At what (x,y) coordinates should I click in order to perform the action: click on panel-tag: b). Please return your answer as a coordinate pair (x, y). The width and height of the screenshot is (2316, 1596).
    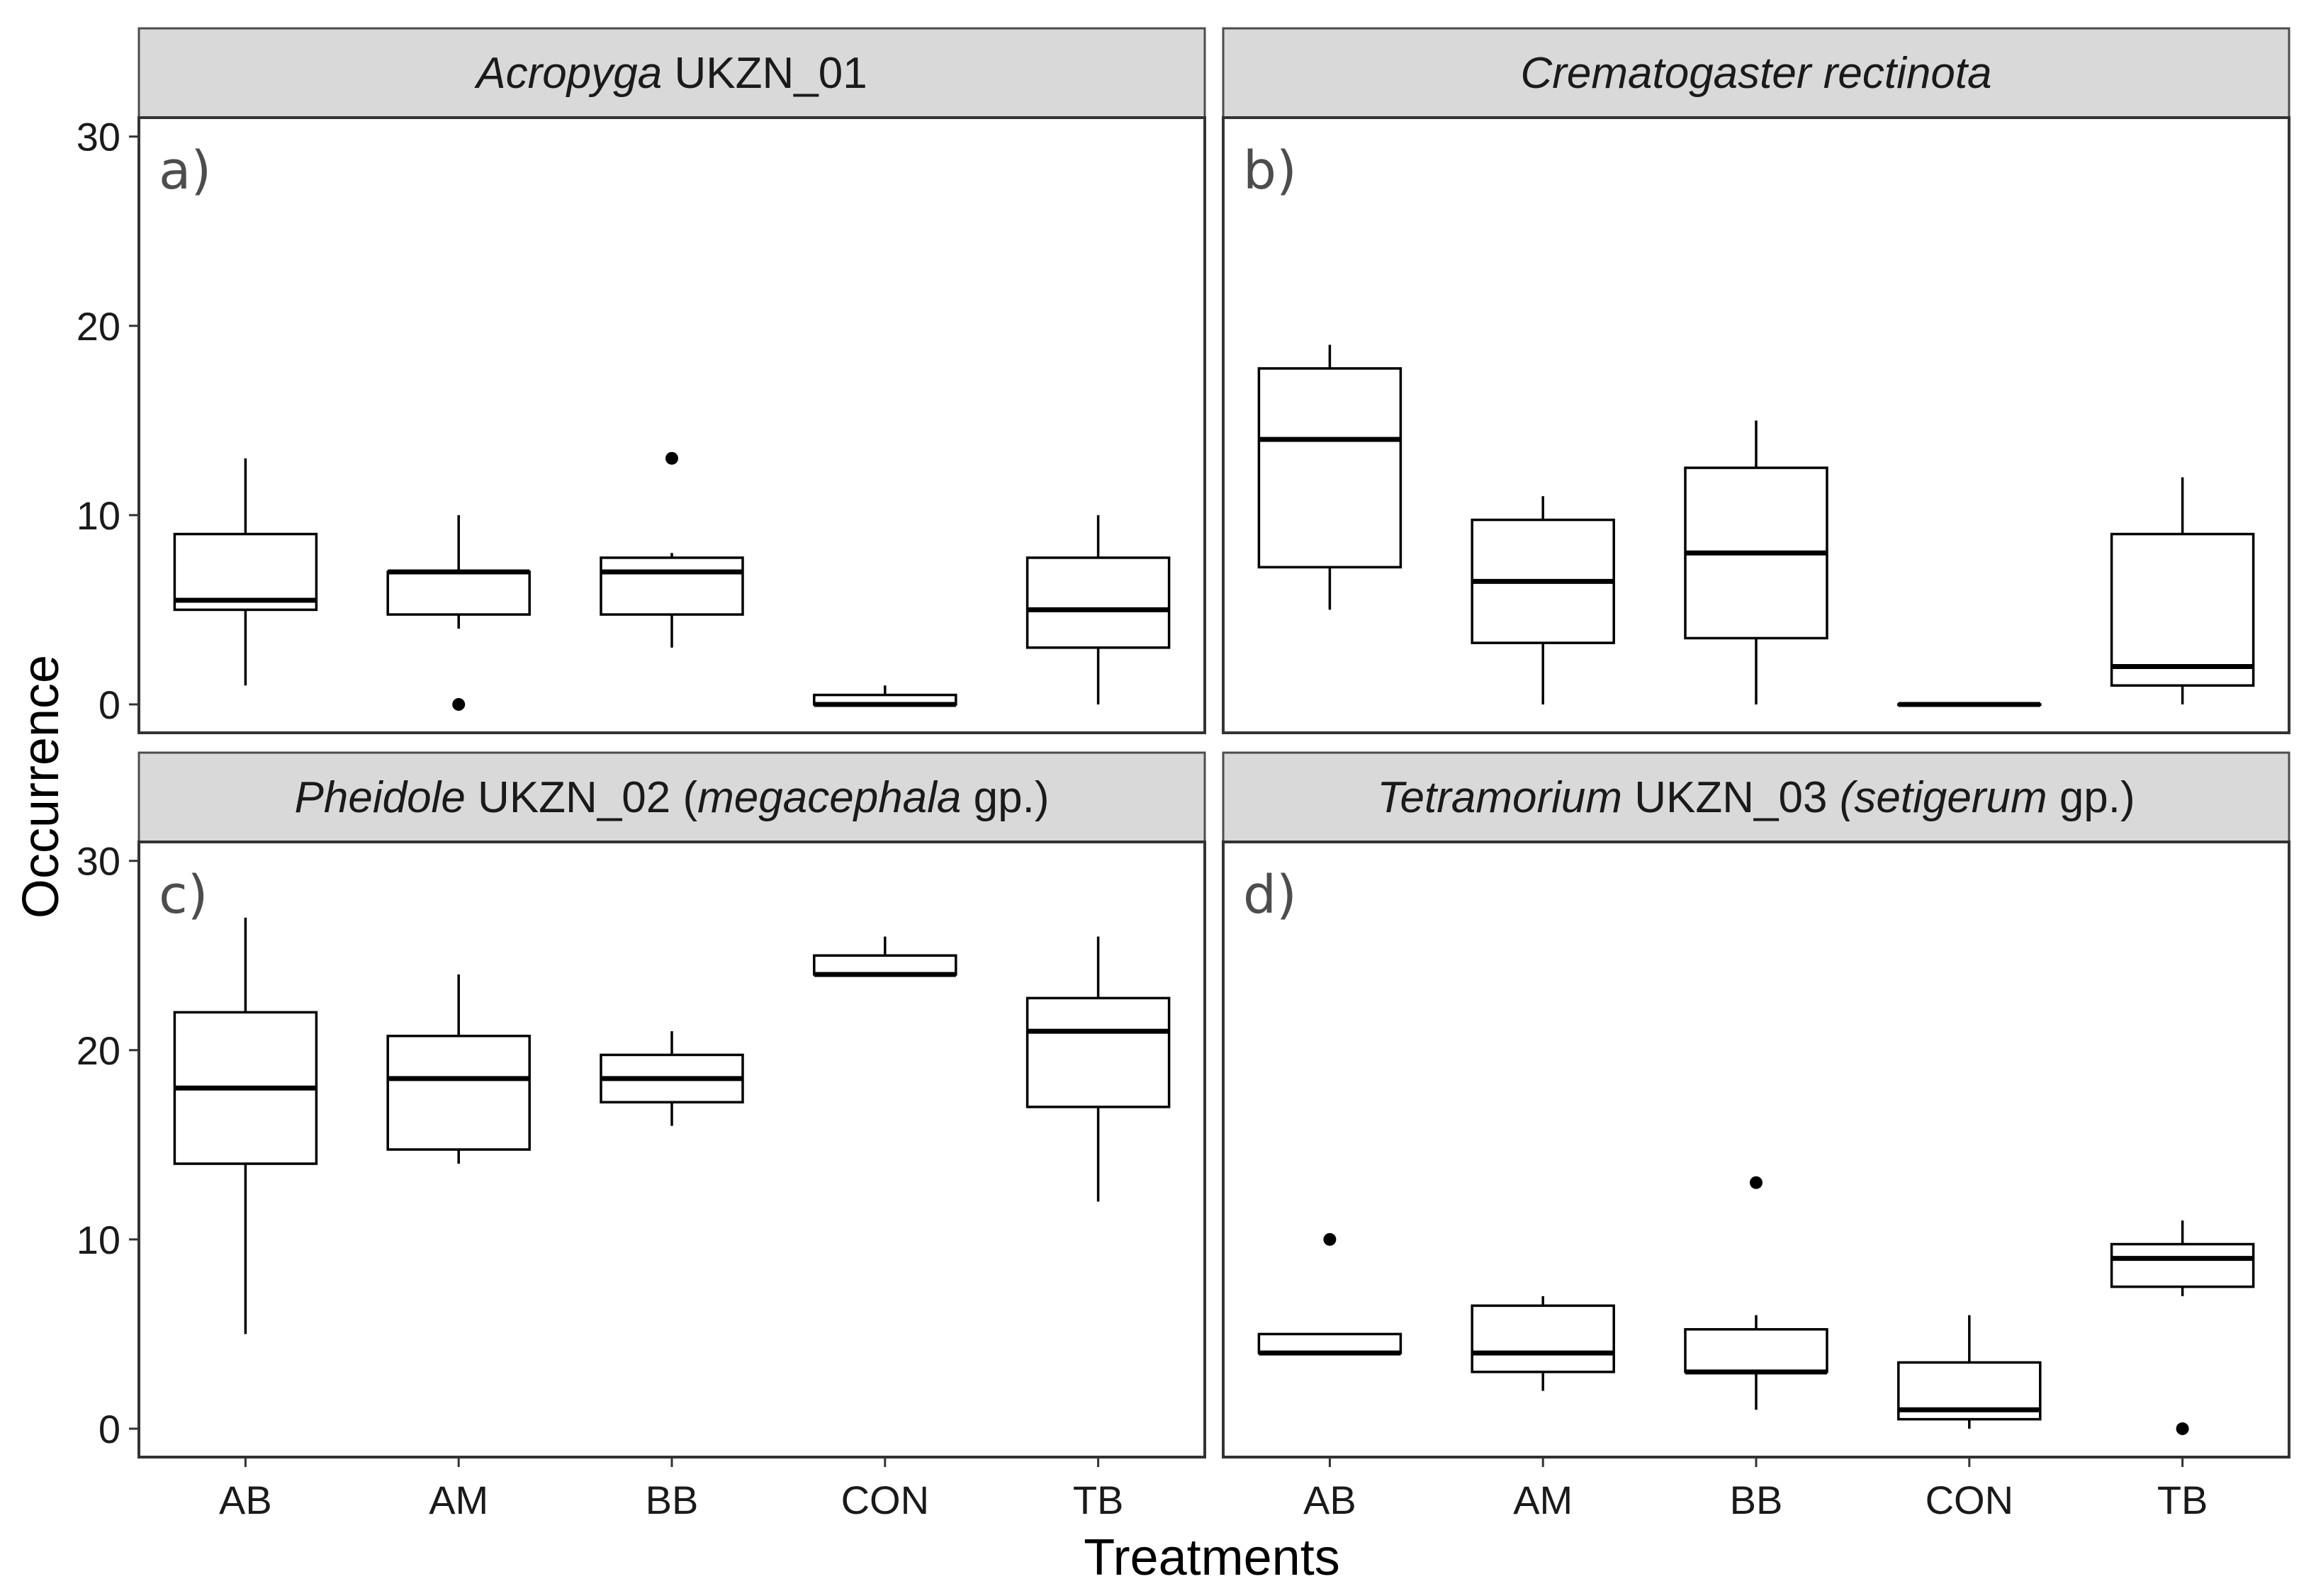
    Looking at the image, I should click on (1270, 170).